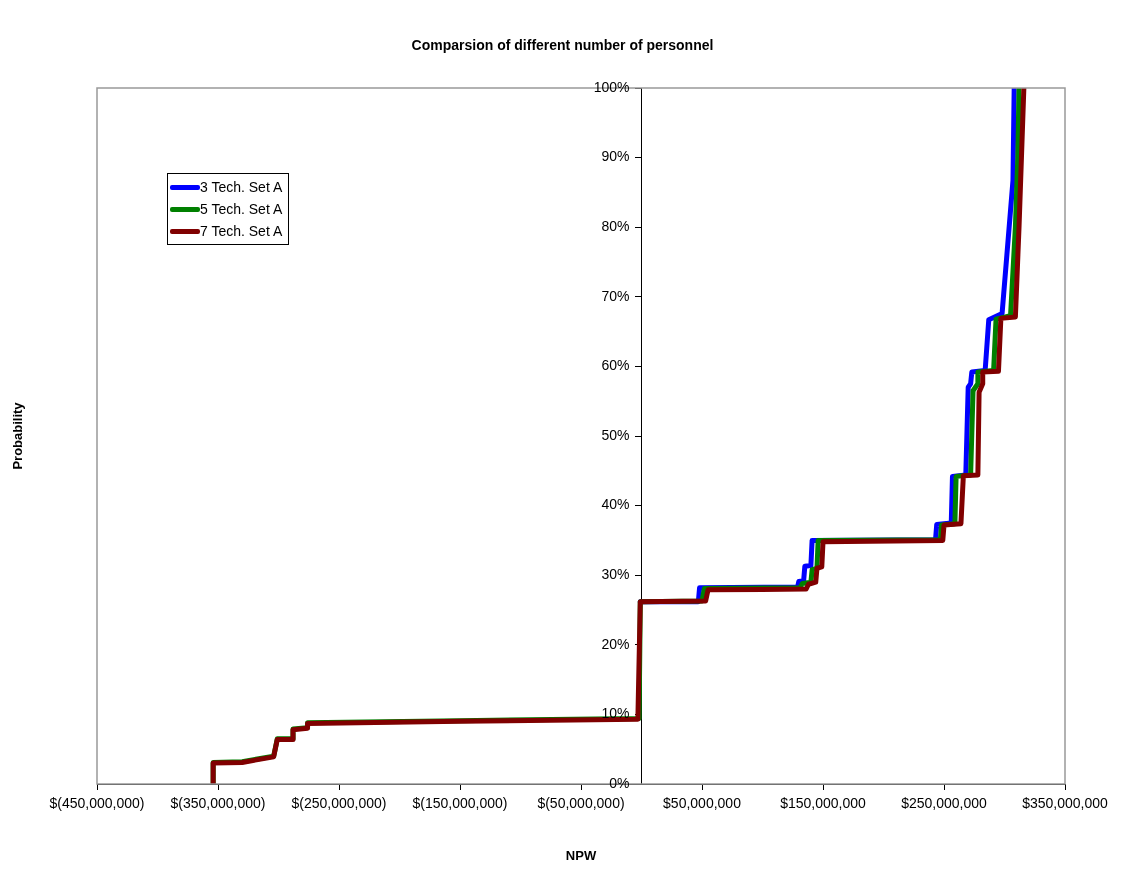 The width and height of the screenshot is (1125, 882). What do you see at coordinates (562, 45) in the screenshot?
I see `chart-title: Comparsion of different number of personnel` at bounding box center [562, 45].